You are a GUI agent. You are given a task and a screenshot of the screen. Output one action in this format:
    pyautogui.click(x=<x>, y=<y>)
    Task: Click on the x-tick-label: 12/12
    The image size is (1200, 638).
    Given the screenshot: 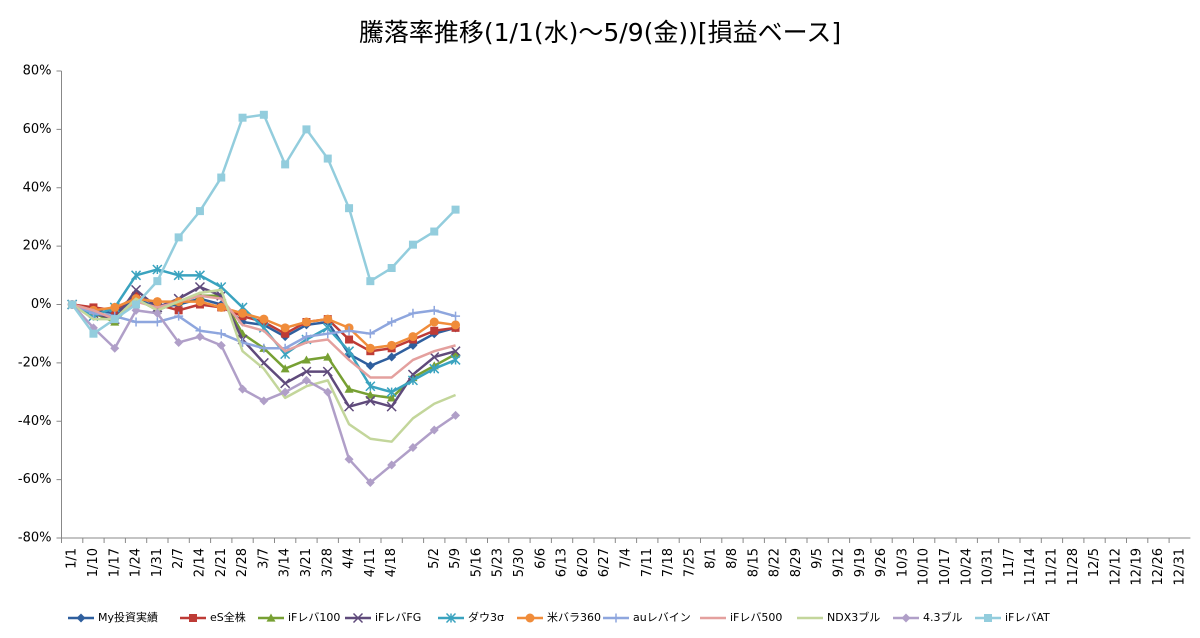 What is the action you would take?
    pyautogui.click(x=1115, y=566)
    